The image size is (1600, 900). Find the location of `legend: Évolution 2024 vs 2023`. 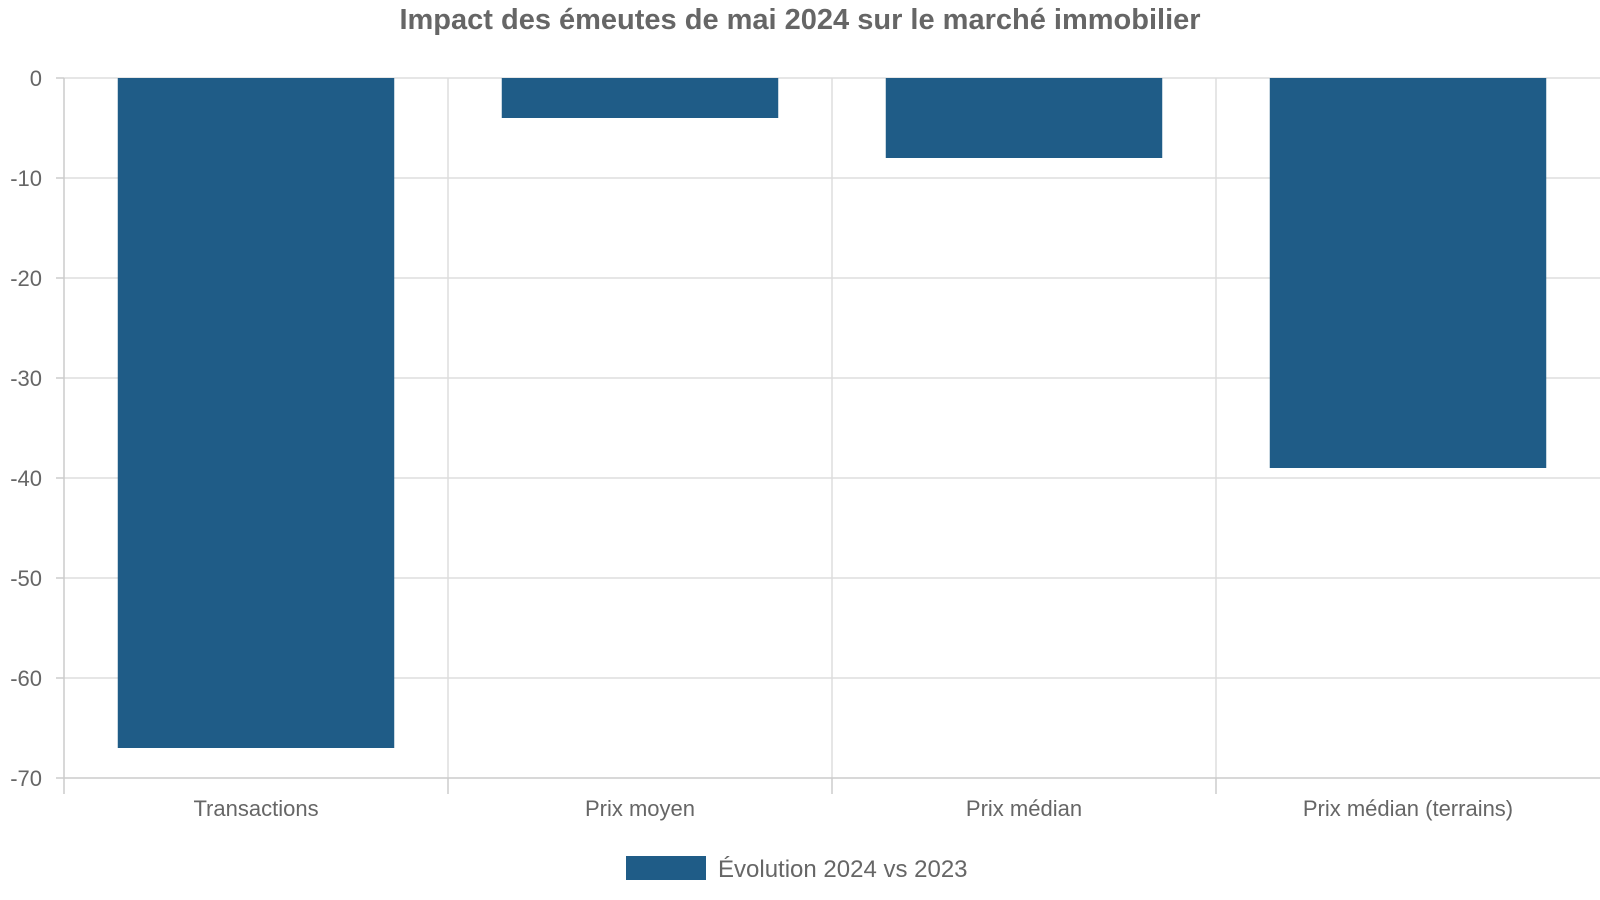

legend: Évolution 2024 vs 2023 is located at coordinates (797, 869).